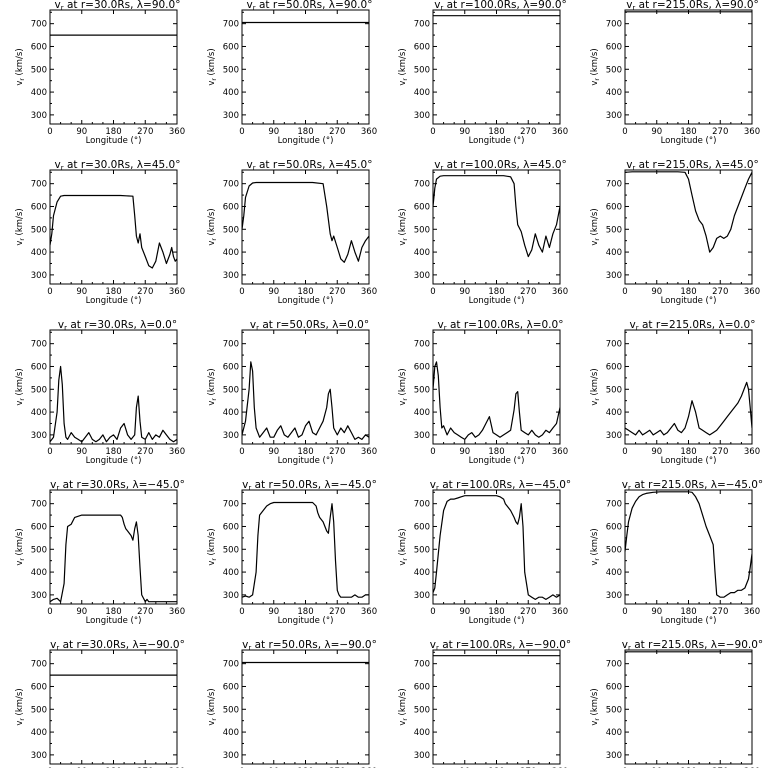 This screenshot has height=768, width=768. I want to click on title-rest: at r=50.0Rs, λ=90.0°, so click(314, 5).